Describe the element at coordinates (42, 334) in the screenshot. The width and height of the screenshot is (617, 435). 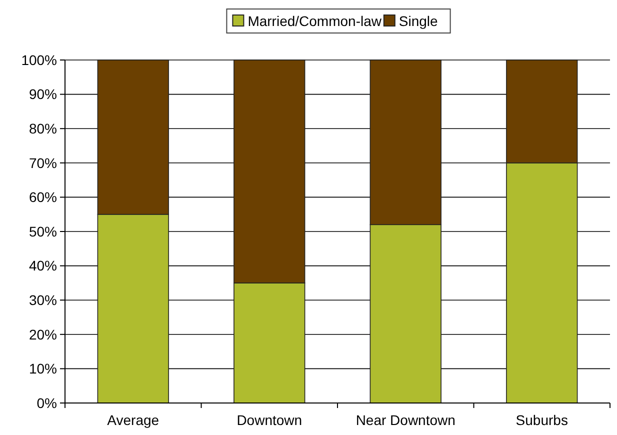
I see `y-tick-label: 20%` at that location.